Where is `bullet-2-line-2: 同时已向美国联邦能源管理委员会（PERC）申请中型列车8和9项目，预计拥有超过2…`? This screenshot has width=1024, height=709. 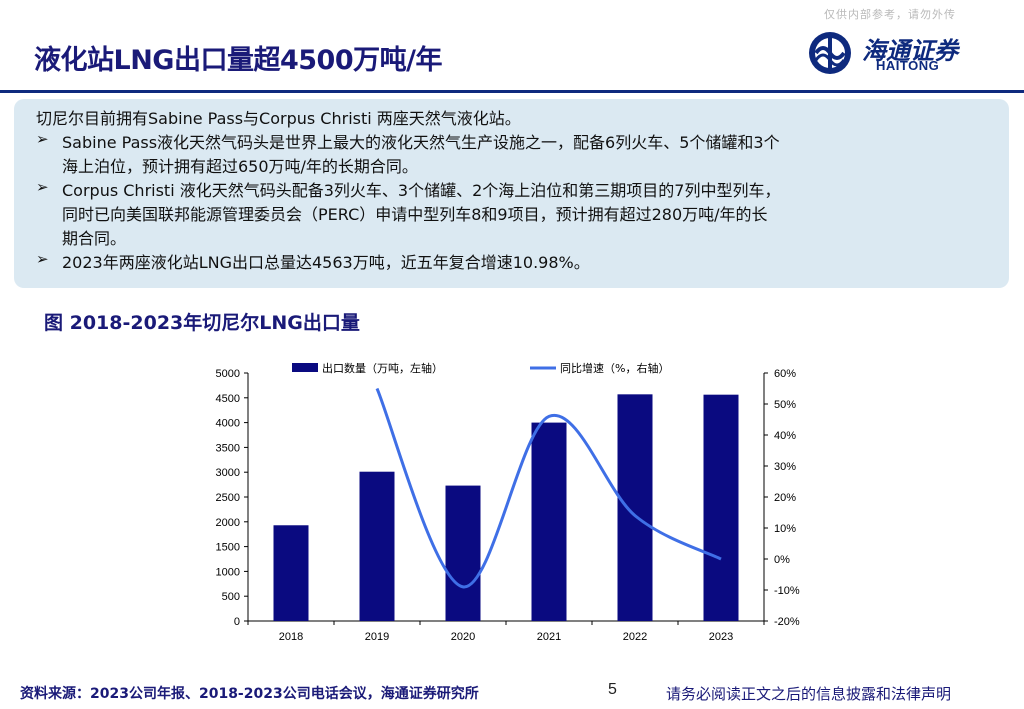 bullet-2-line-2: 同时已向美国联邦能源管理委员会（PERC）申请中型列车8和9项目，预计拥有超过2… is located at coordinates (415, 214).